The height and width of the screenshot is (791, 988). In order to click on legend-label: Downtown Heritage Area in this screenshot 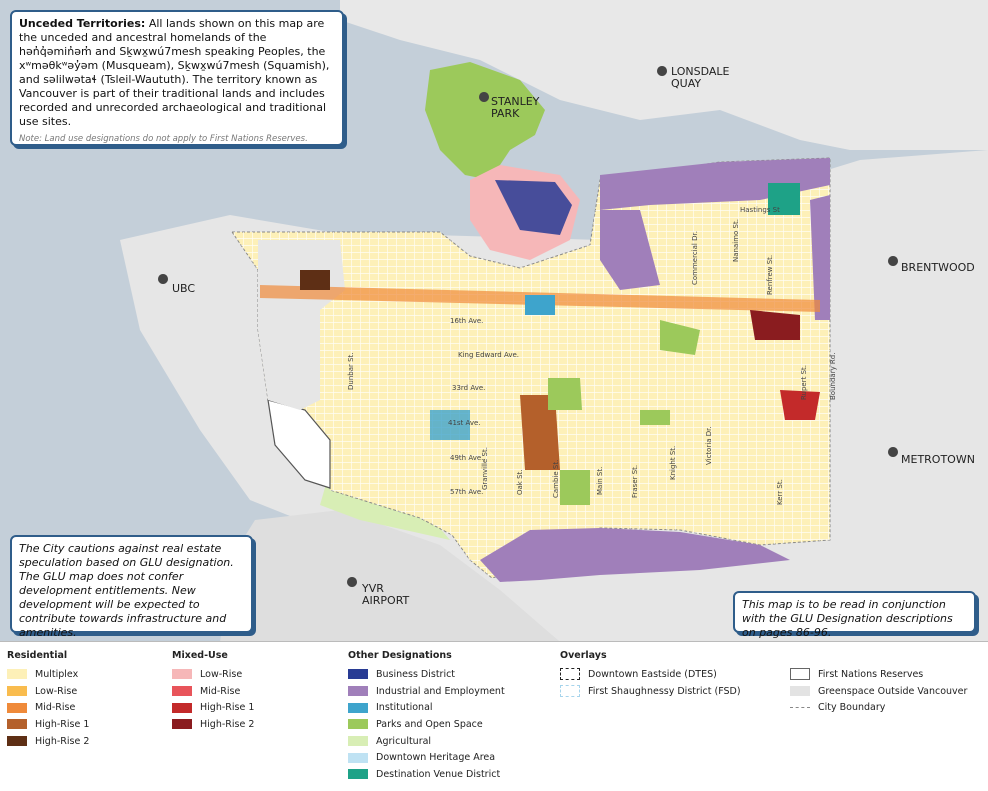, I will do `click(436, 758)`.